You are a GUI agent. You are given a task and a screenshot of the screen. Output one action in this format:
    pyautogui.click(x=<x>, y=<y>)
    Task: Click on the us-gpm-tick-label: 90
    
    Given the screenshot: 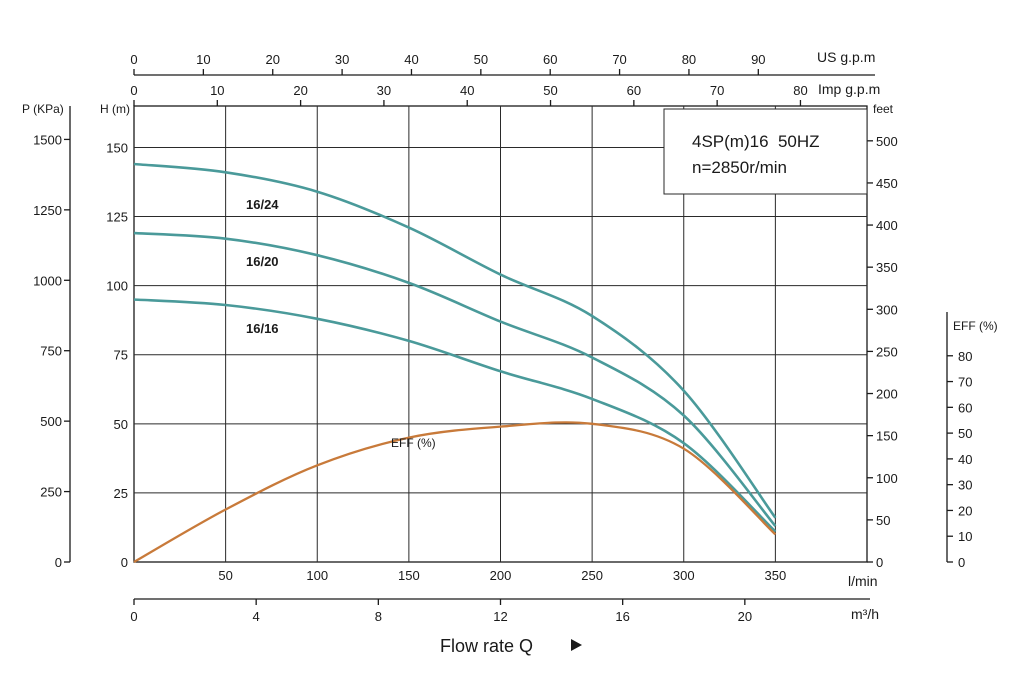 What is the action you would take?
    pyautogui.click(x=758, y=59)
    